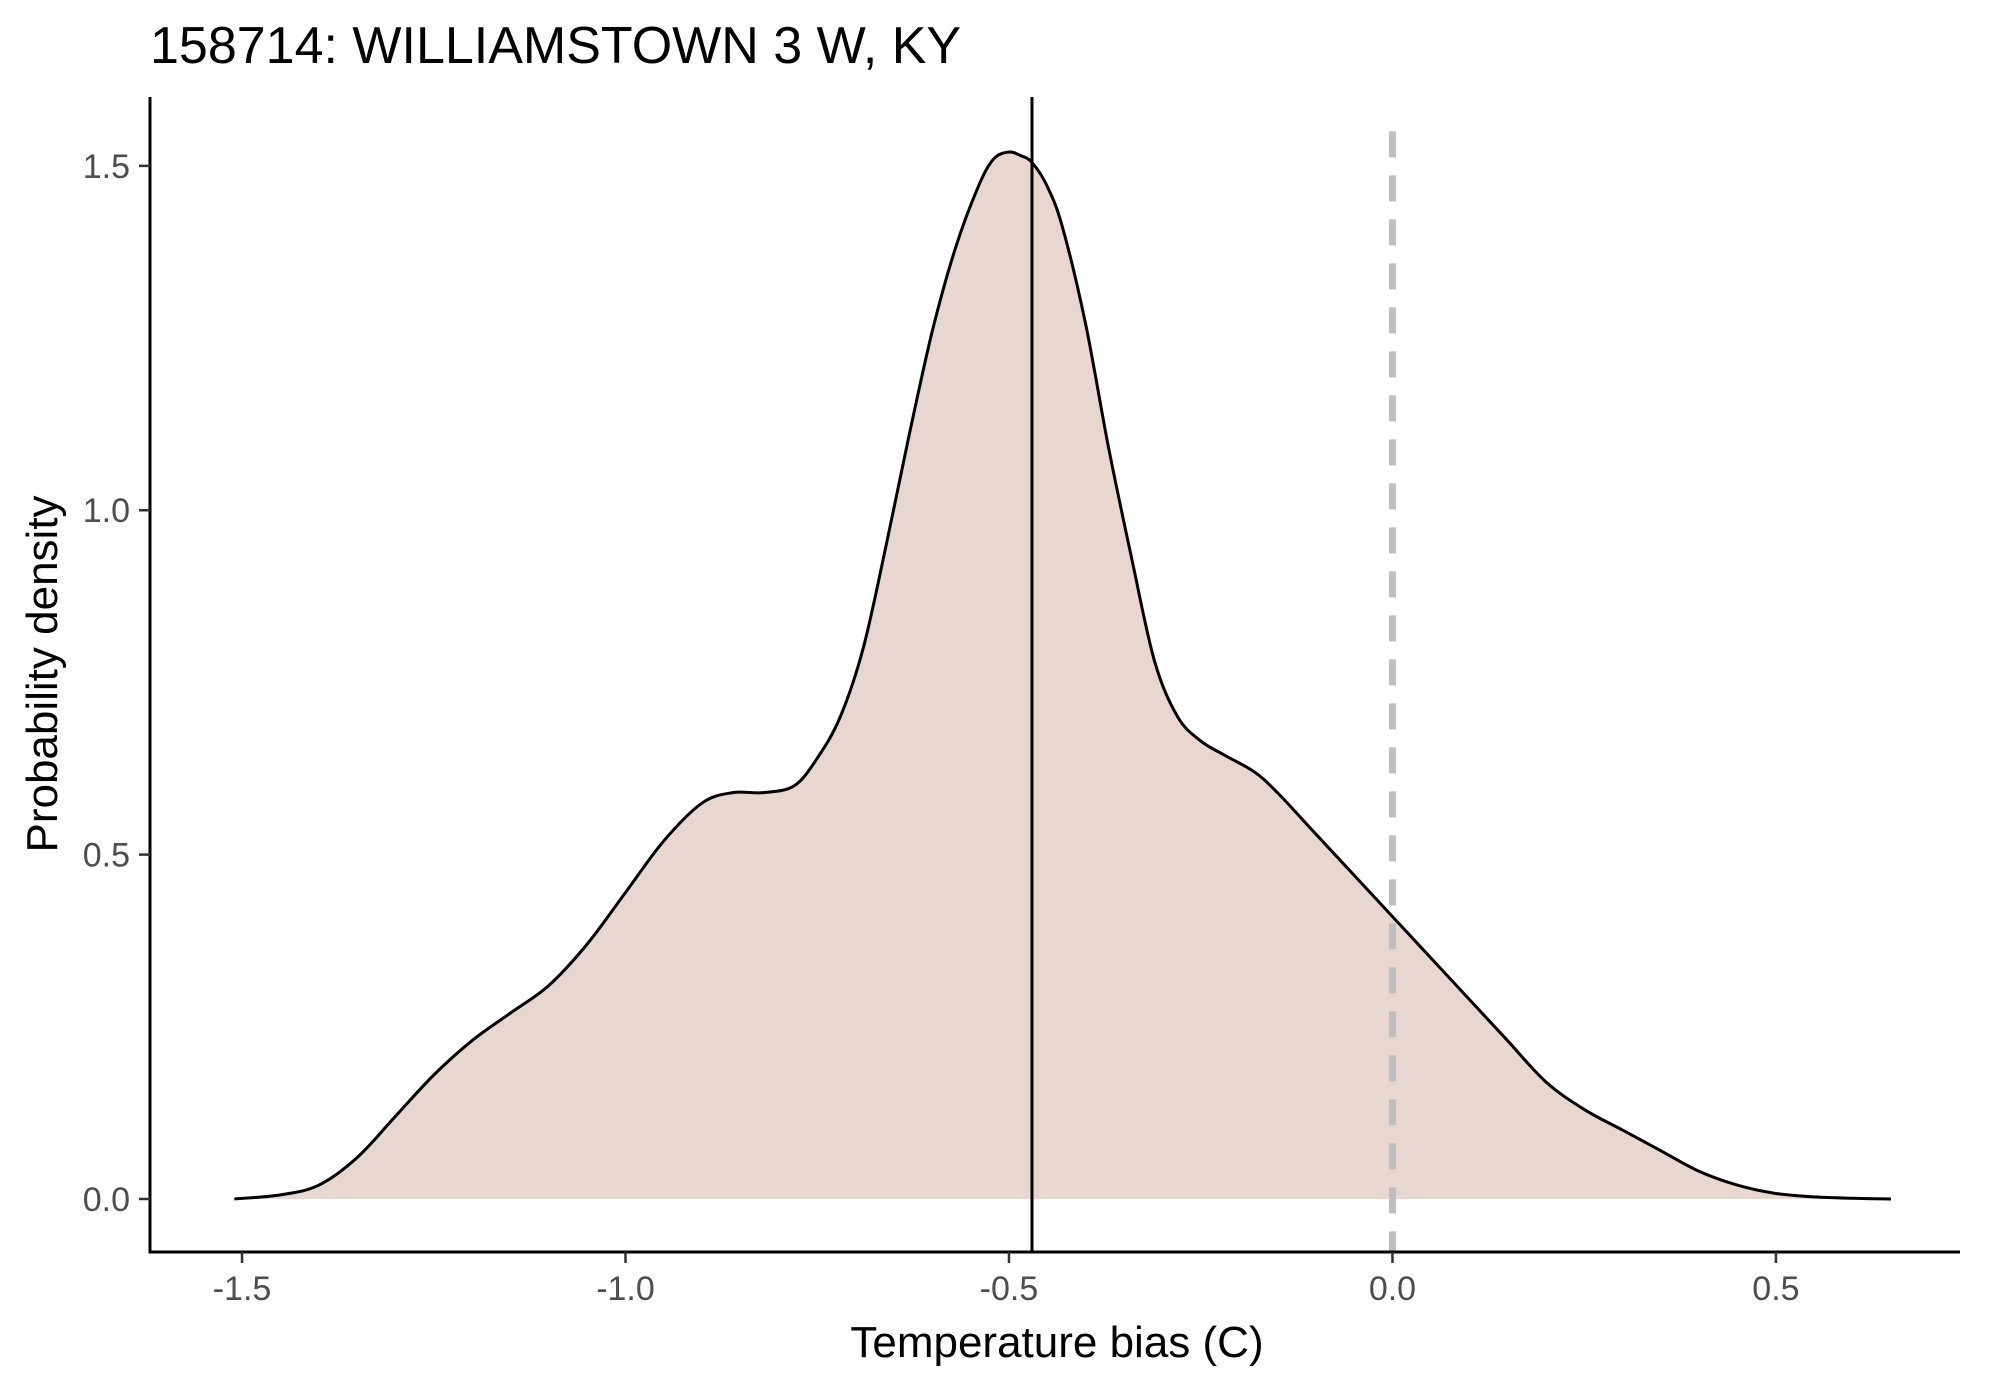  What do you see at coordinates (106, 167) in the screenshot?
I see `y-tick-label: 1.5` at bounding box center [106, 167].